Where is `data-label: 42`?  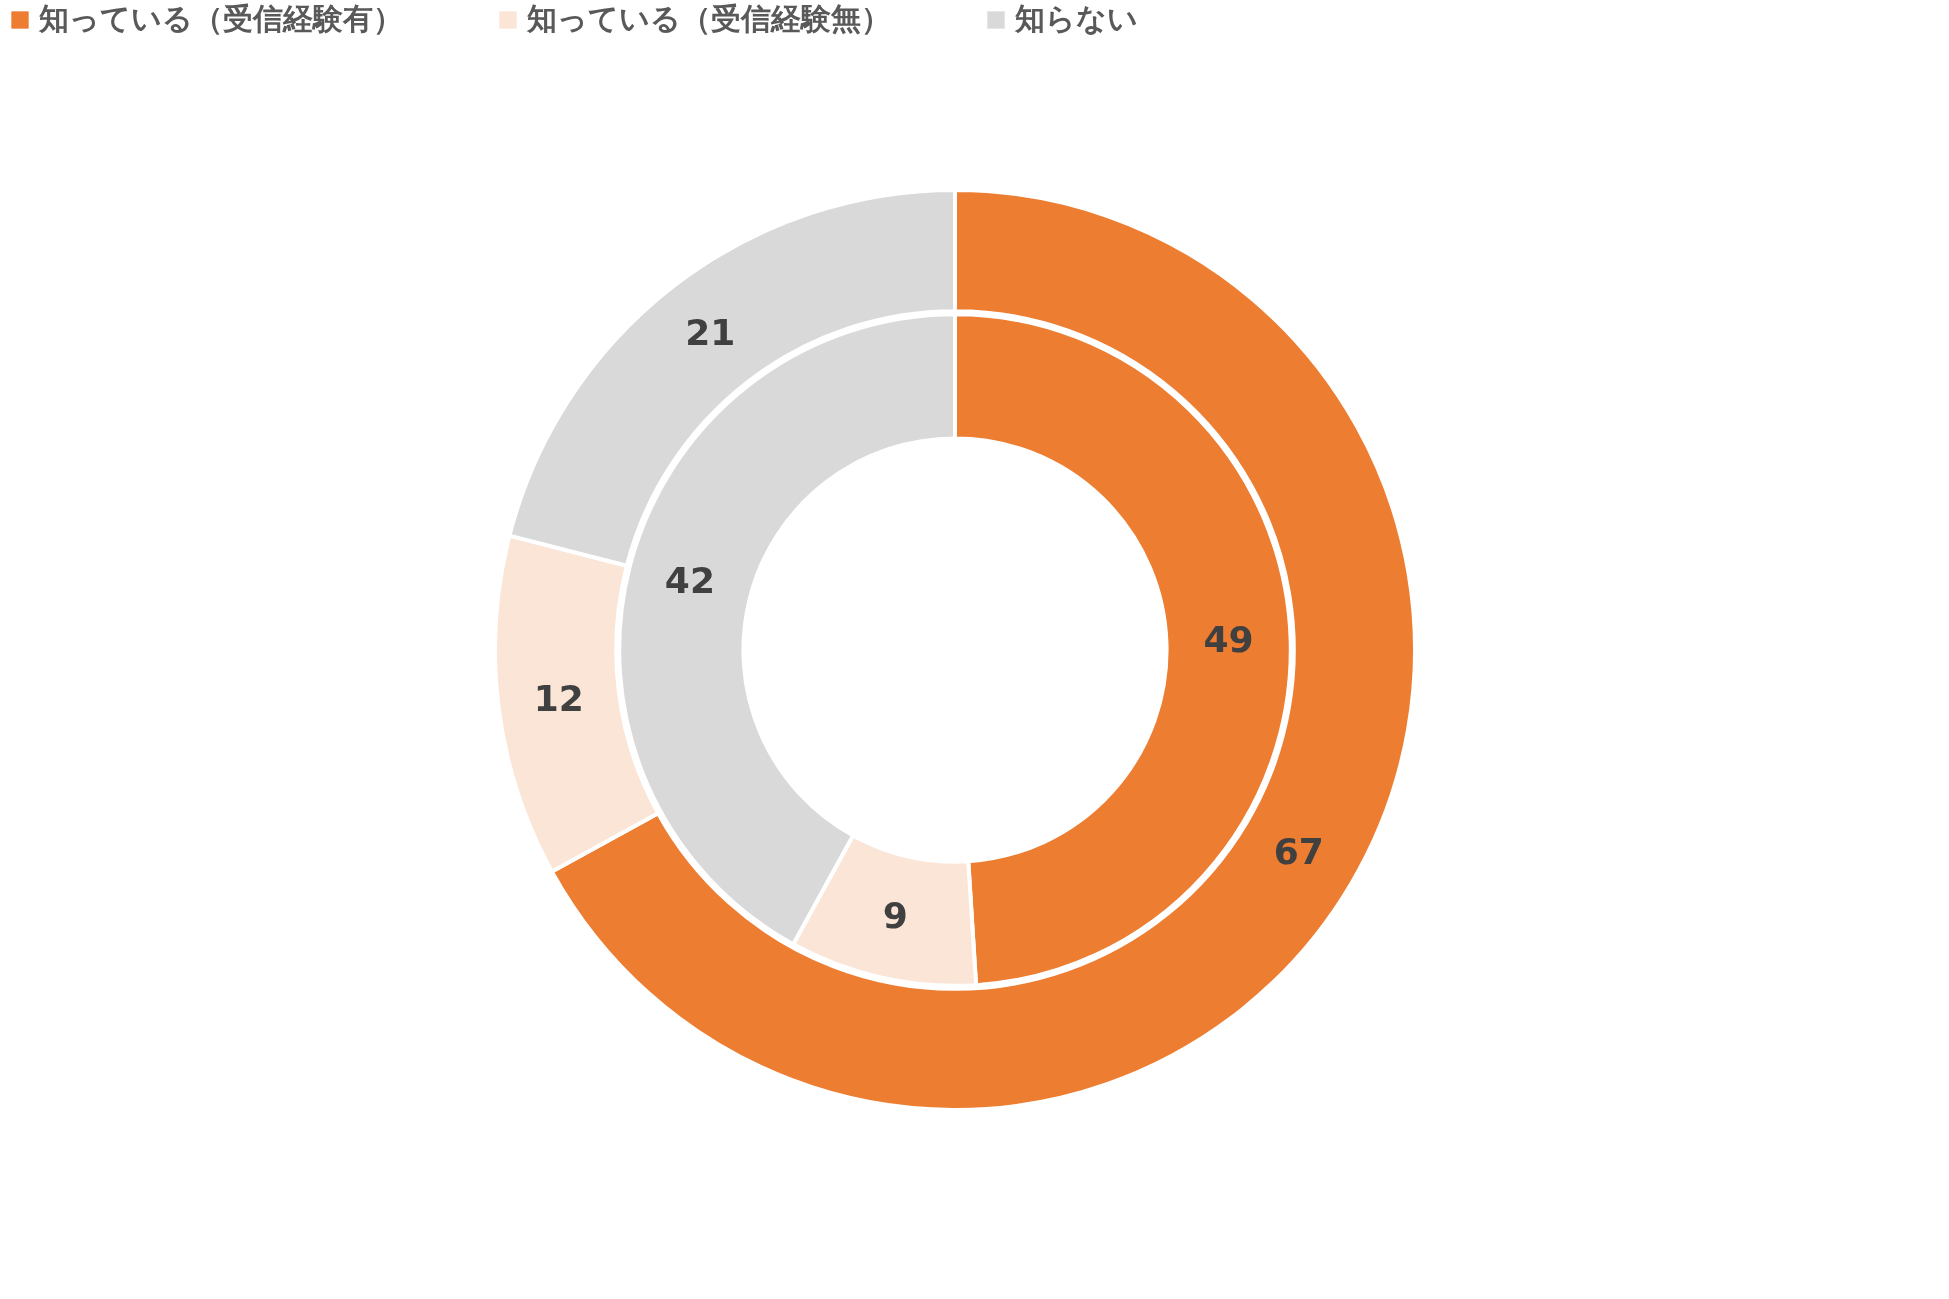
data-label: 42 is located at coordinates (689, 580).